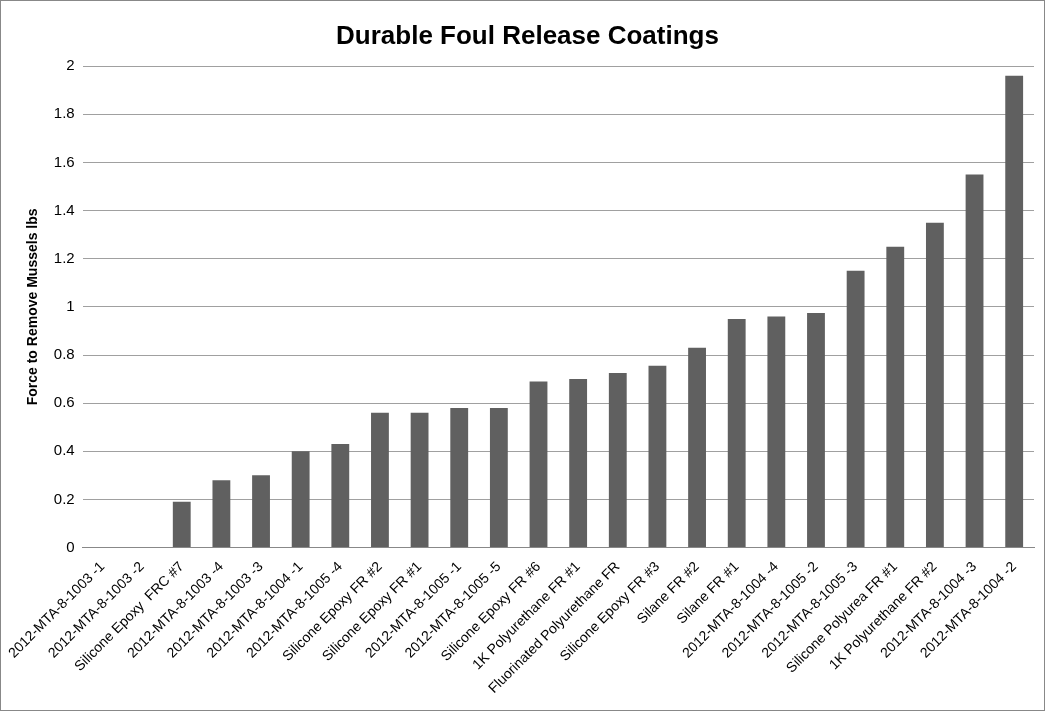 The width and height of the screenshot is (1047, 713). Describe the element at coordinates (64, 257) in the screenshot. I see `y-tick-label: 1.2` at that location.